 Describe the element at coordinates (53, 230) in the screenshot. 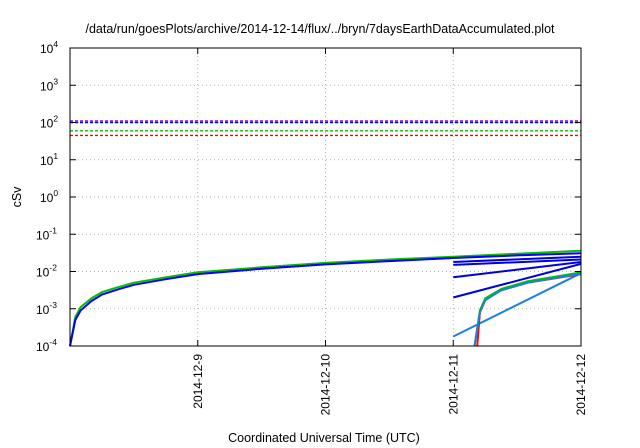

I see `y-tick-exponent: -1` at that location.